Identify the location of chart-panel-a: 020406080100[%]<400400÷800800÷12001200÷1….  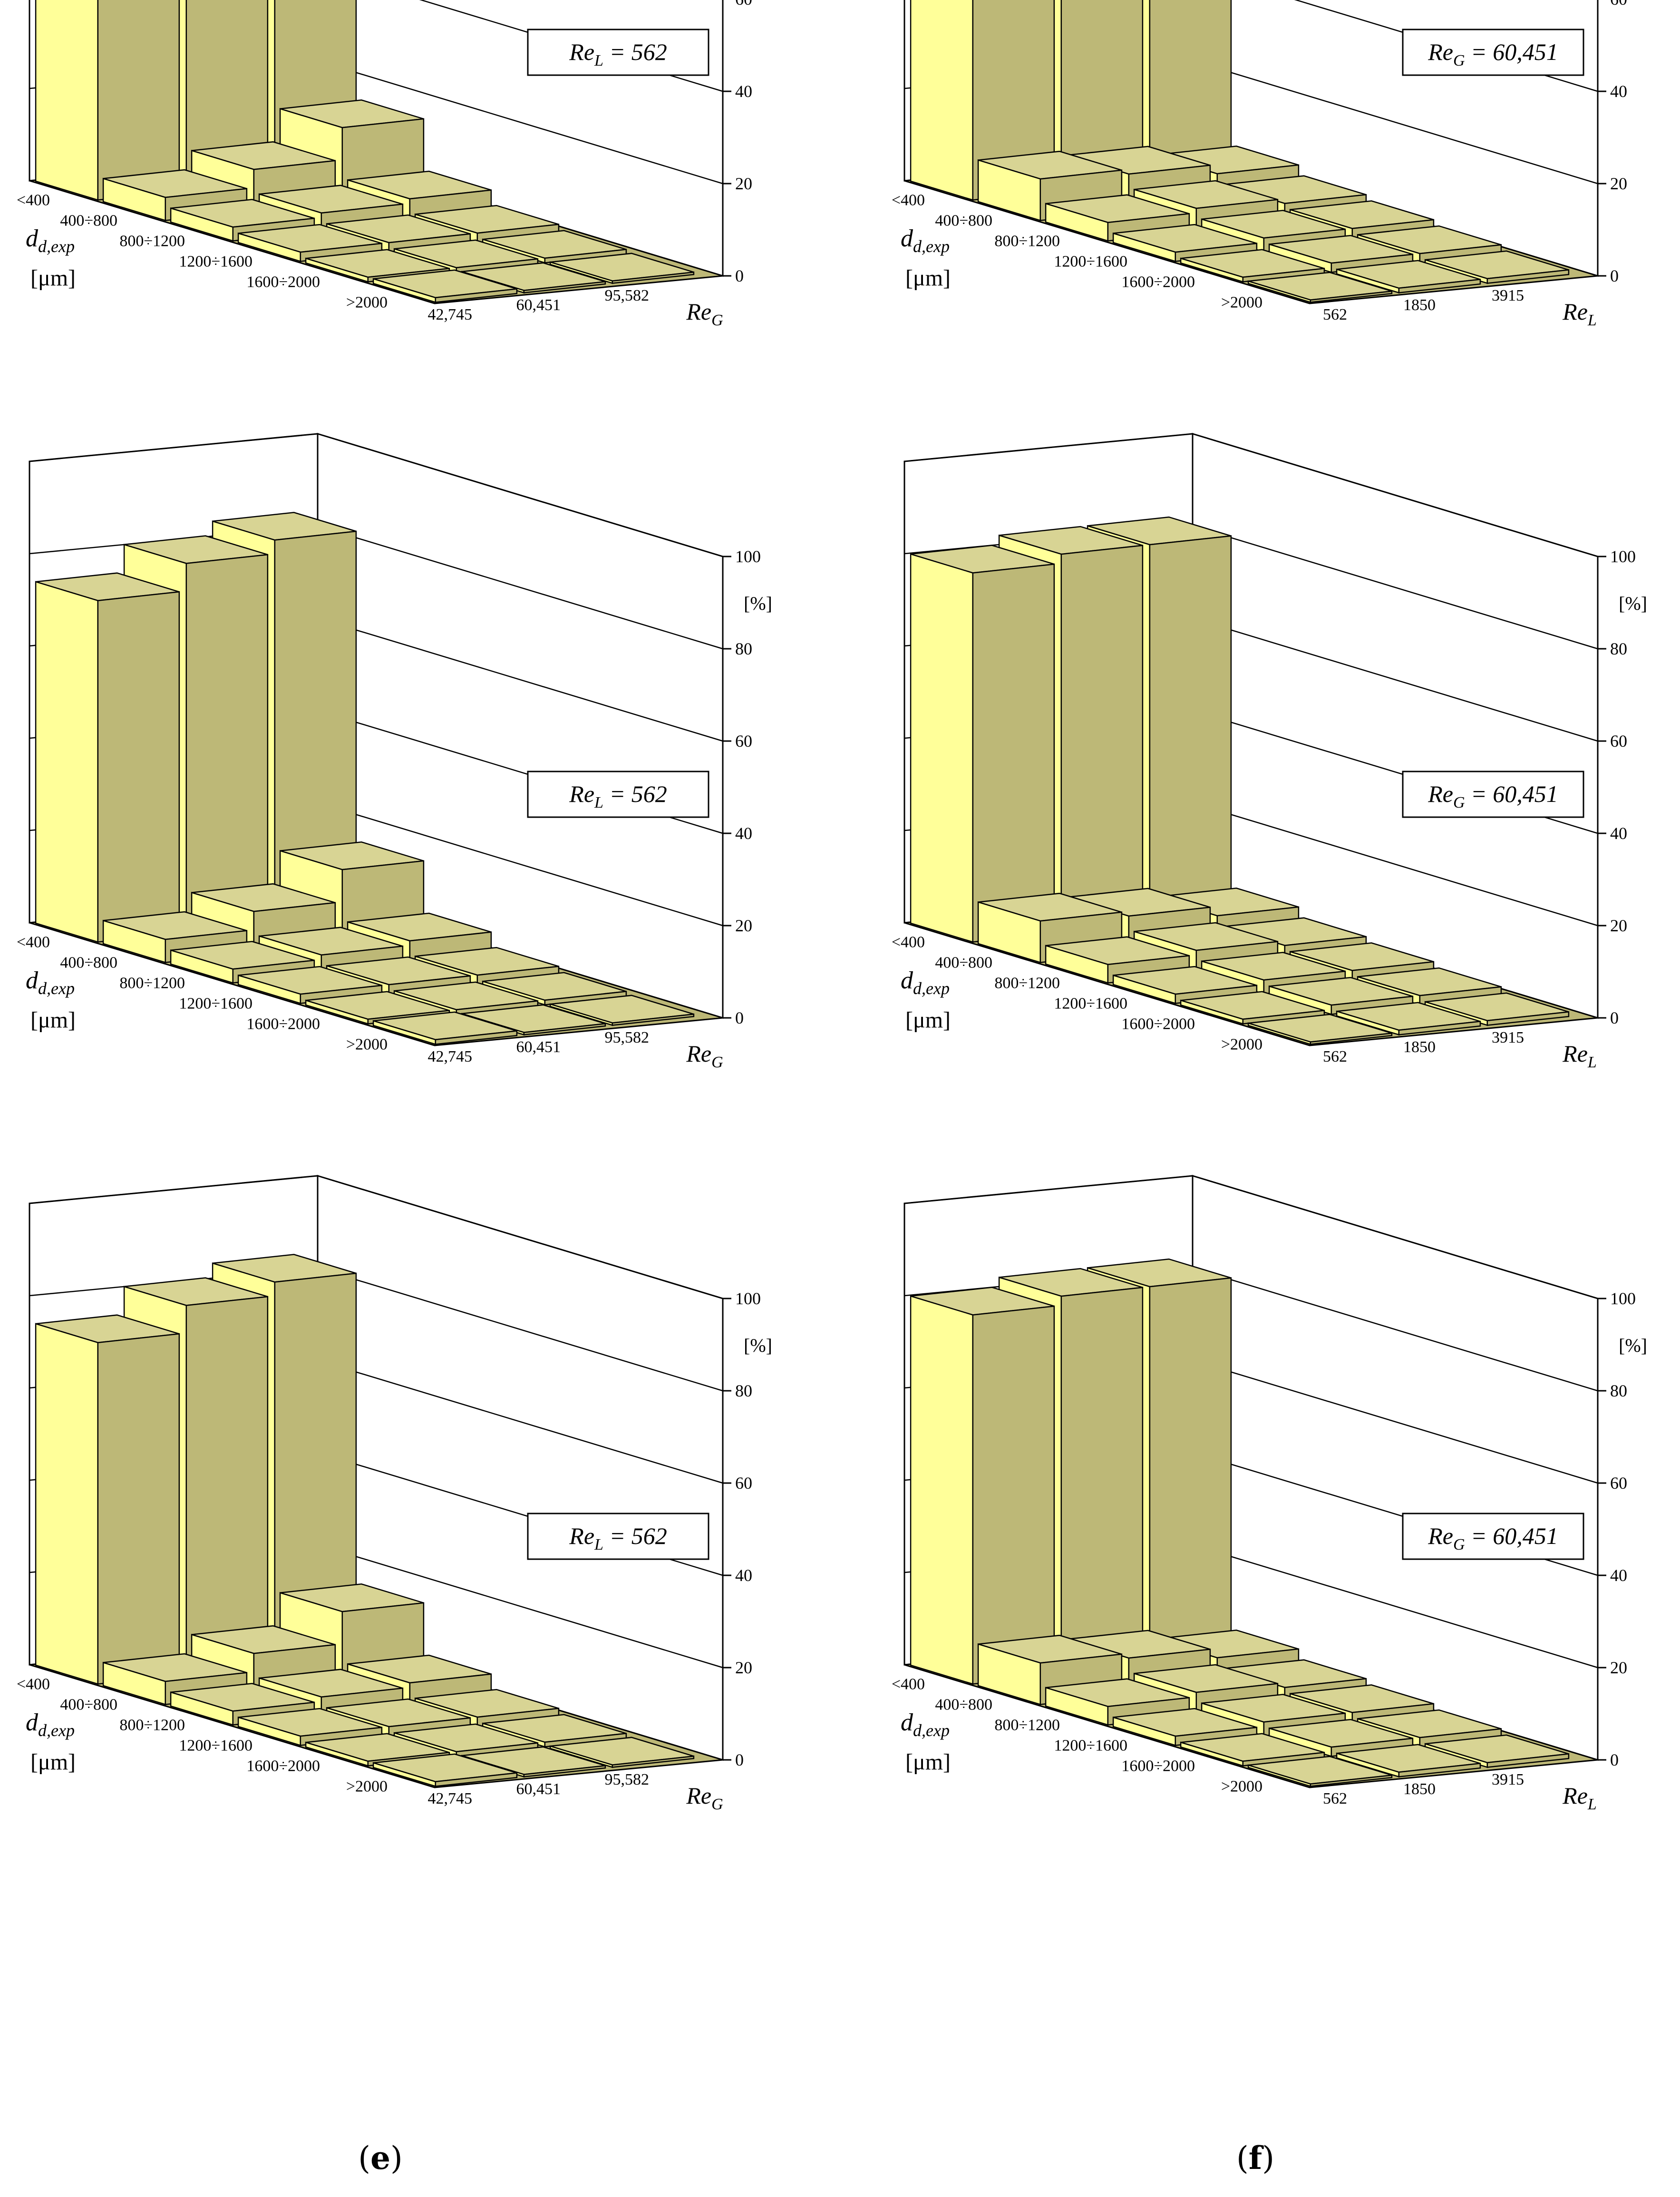
(384, 165).